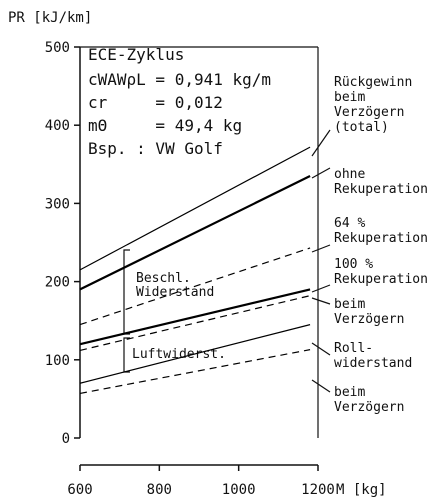 This screenshot has height=501, width=436. I want to click on annotation: Luftwiderst., so click(179, 354).